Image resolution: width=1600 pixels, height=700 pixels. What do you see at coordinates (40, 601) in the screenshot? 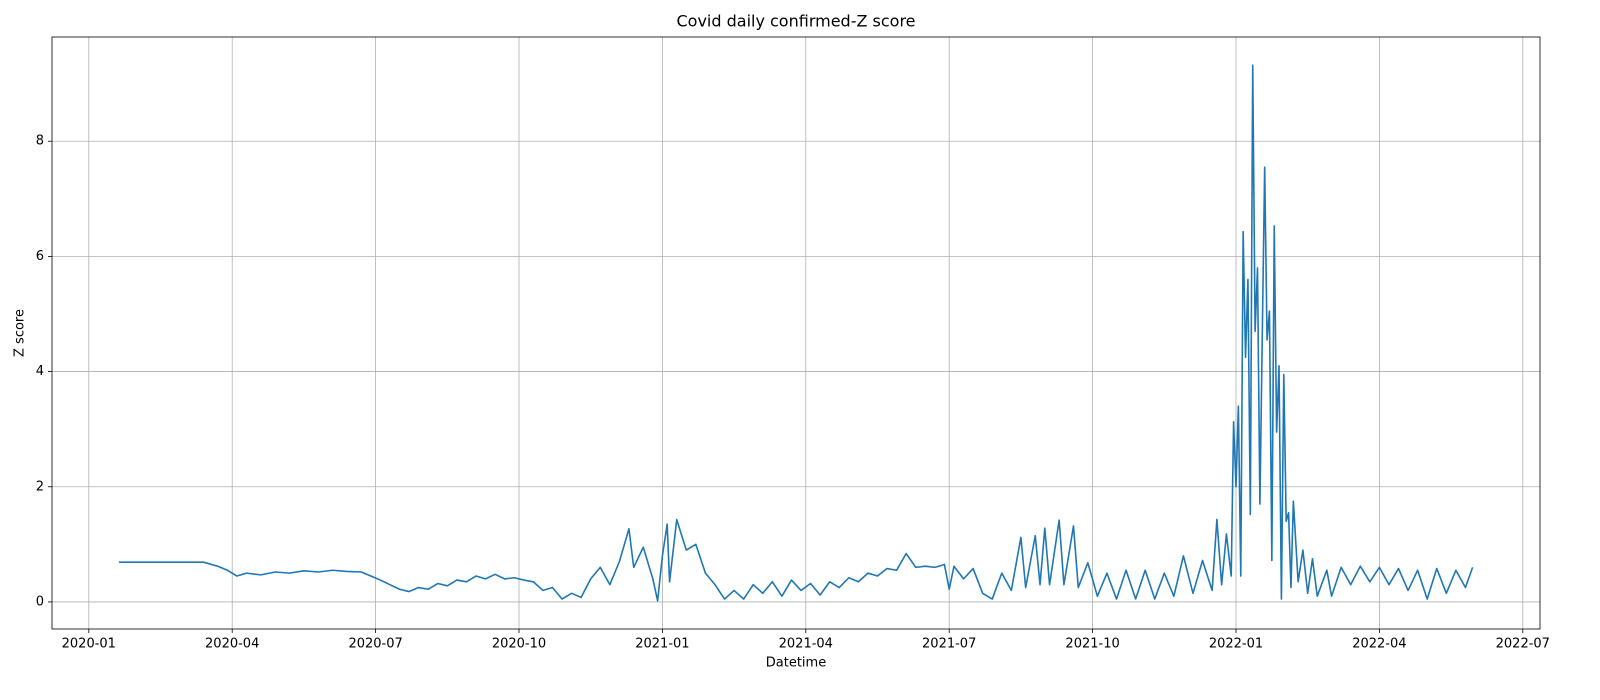
I see `y-tick-label: 0` at bounding box center [40, 601].